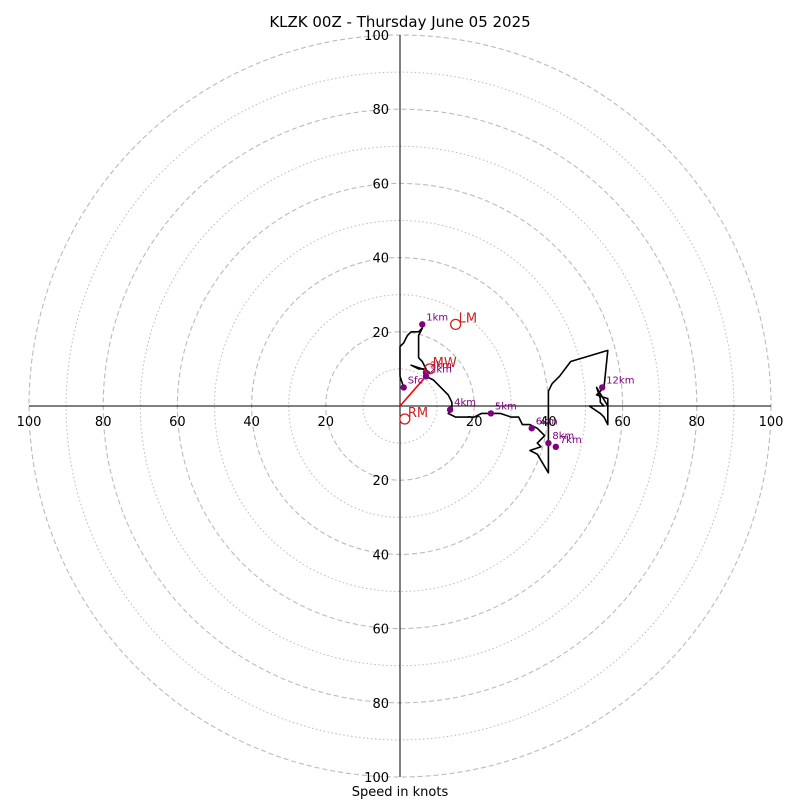  I want to click on height-label-Sfc: Sfc, so click(415, 380).